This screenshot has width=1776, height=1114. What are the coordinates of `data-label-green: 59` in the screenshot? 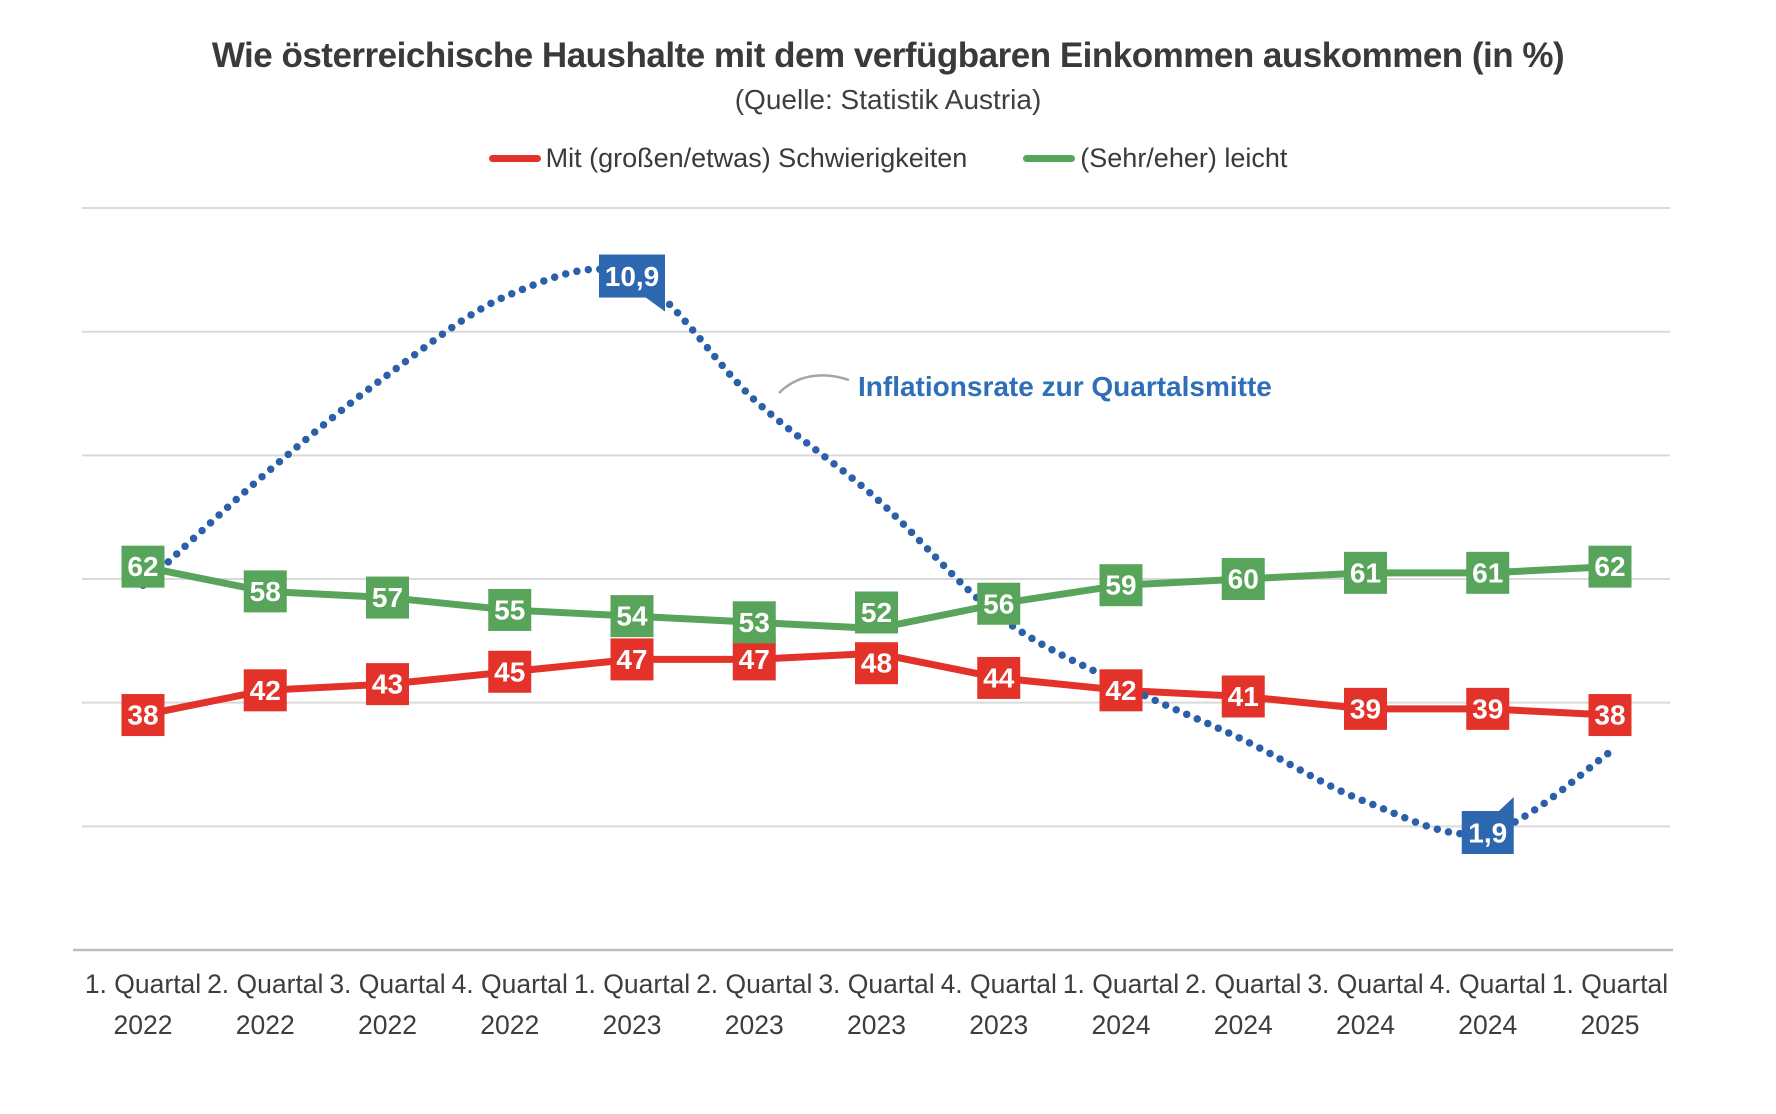 It's located at (1121, 585).